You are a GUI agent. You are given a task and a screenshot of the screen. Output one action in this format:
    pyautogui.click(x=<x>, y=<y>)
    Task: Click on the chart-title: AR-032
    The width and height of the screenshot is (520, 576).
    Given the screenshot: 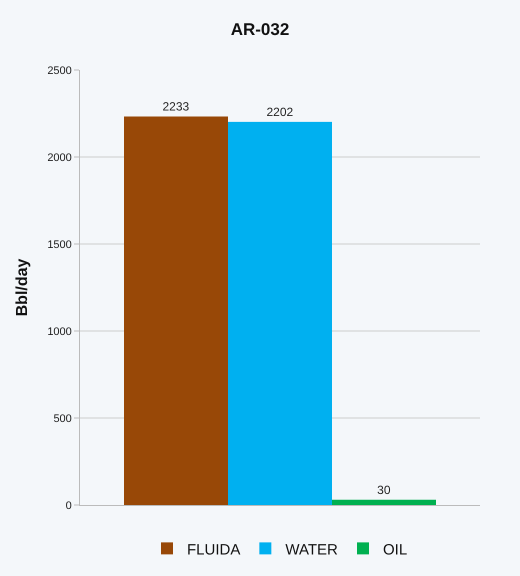 What is the action you would take?
    pyautogui.click(x=260, y=29)
    